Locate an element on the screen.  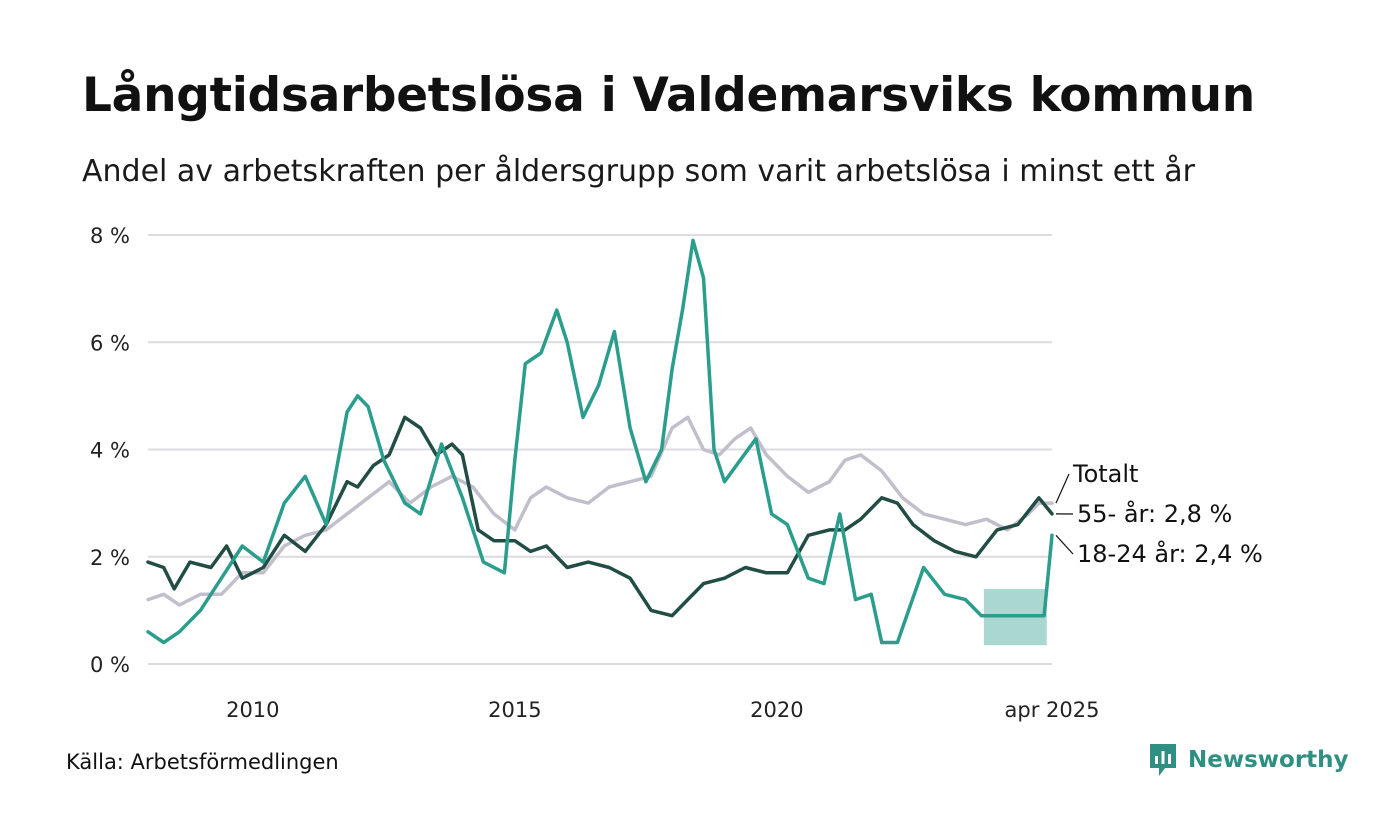
source-note: Källa: Arbetsförmedlingen is located at coordinates (202, 762).